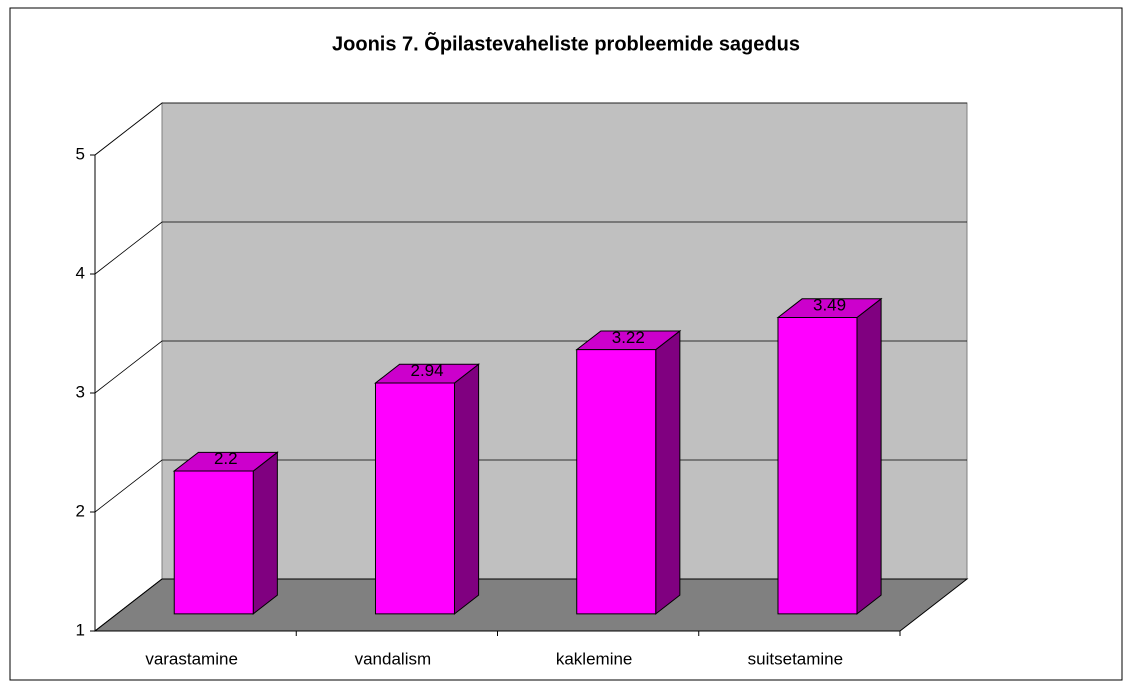  What do you see at coordinates (226, 458) in the screenshot?
I see `data-label: 2.2` at bounding box center [226, 458].